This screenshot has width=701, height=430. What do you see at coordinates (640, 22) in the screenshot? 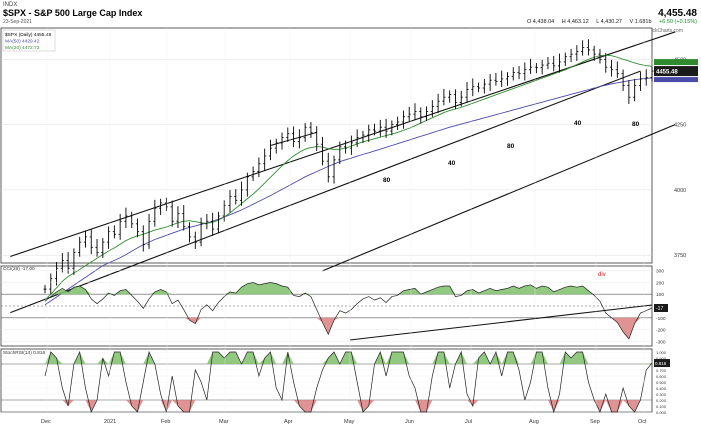
I see `volume-value: V 1.681b` at bounding box center [640, 22].